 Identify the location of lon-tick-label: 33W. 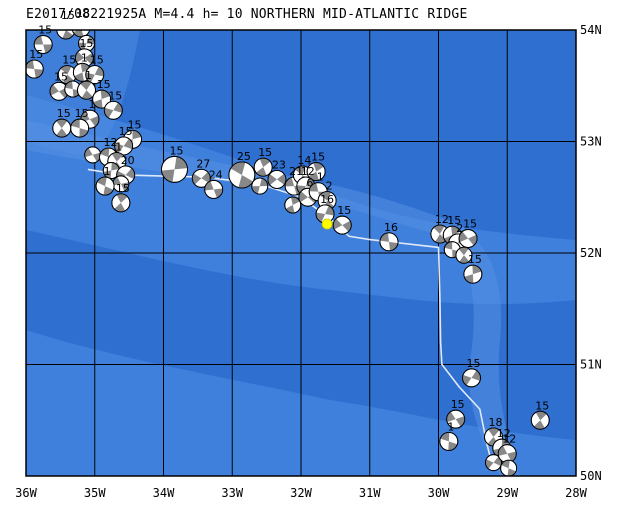
(232, 493).